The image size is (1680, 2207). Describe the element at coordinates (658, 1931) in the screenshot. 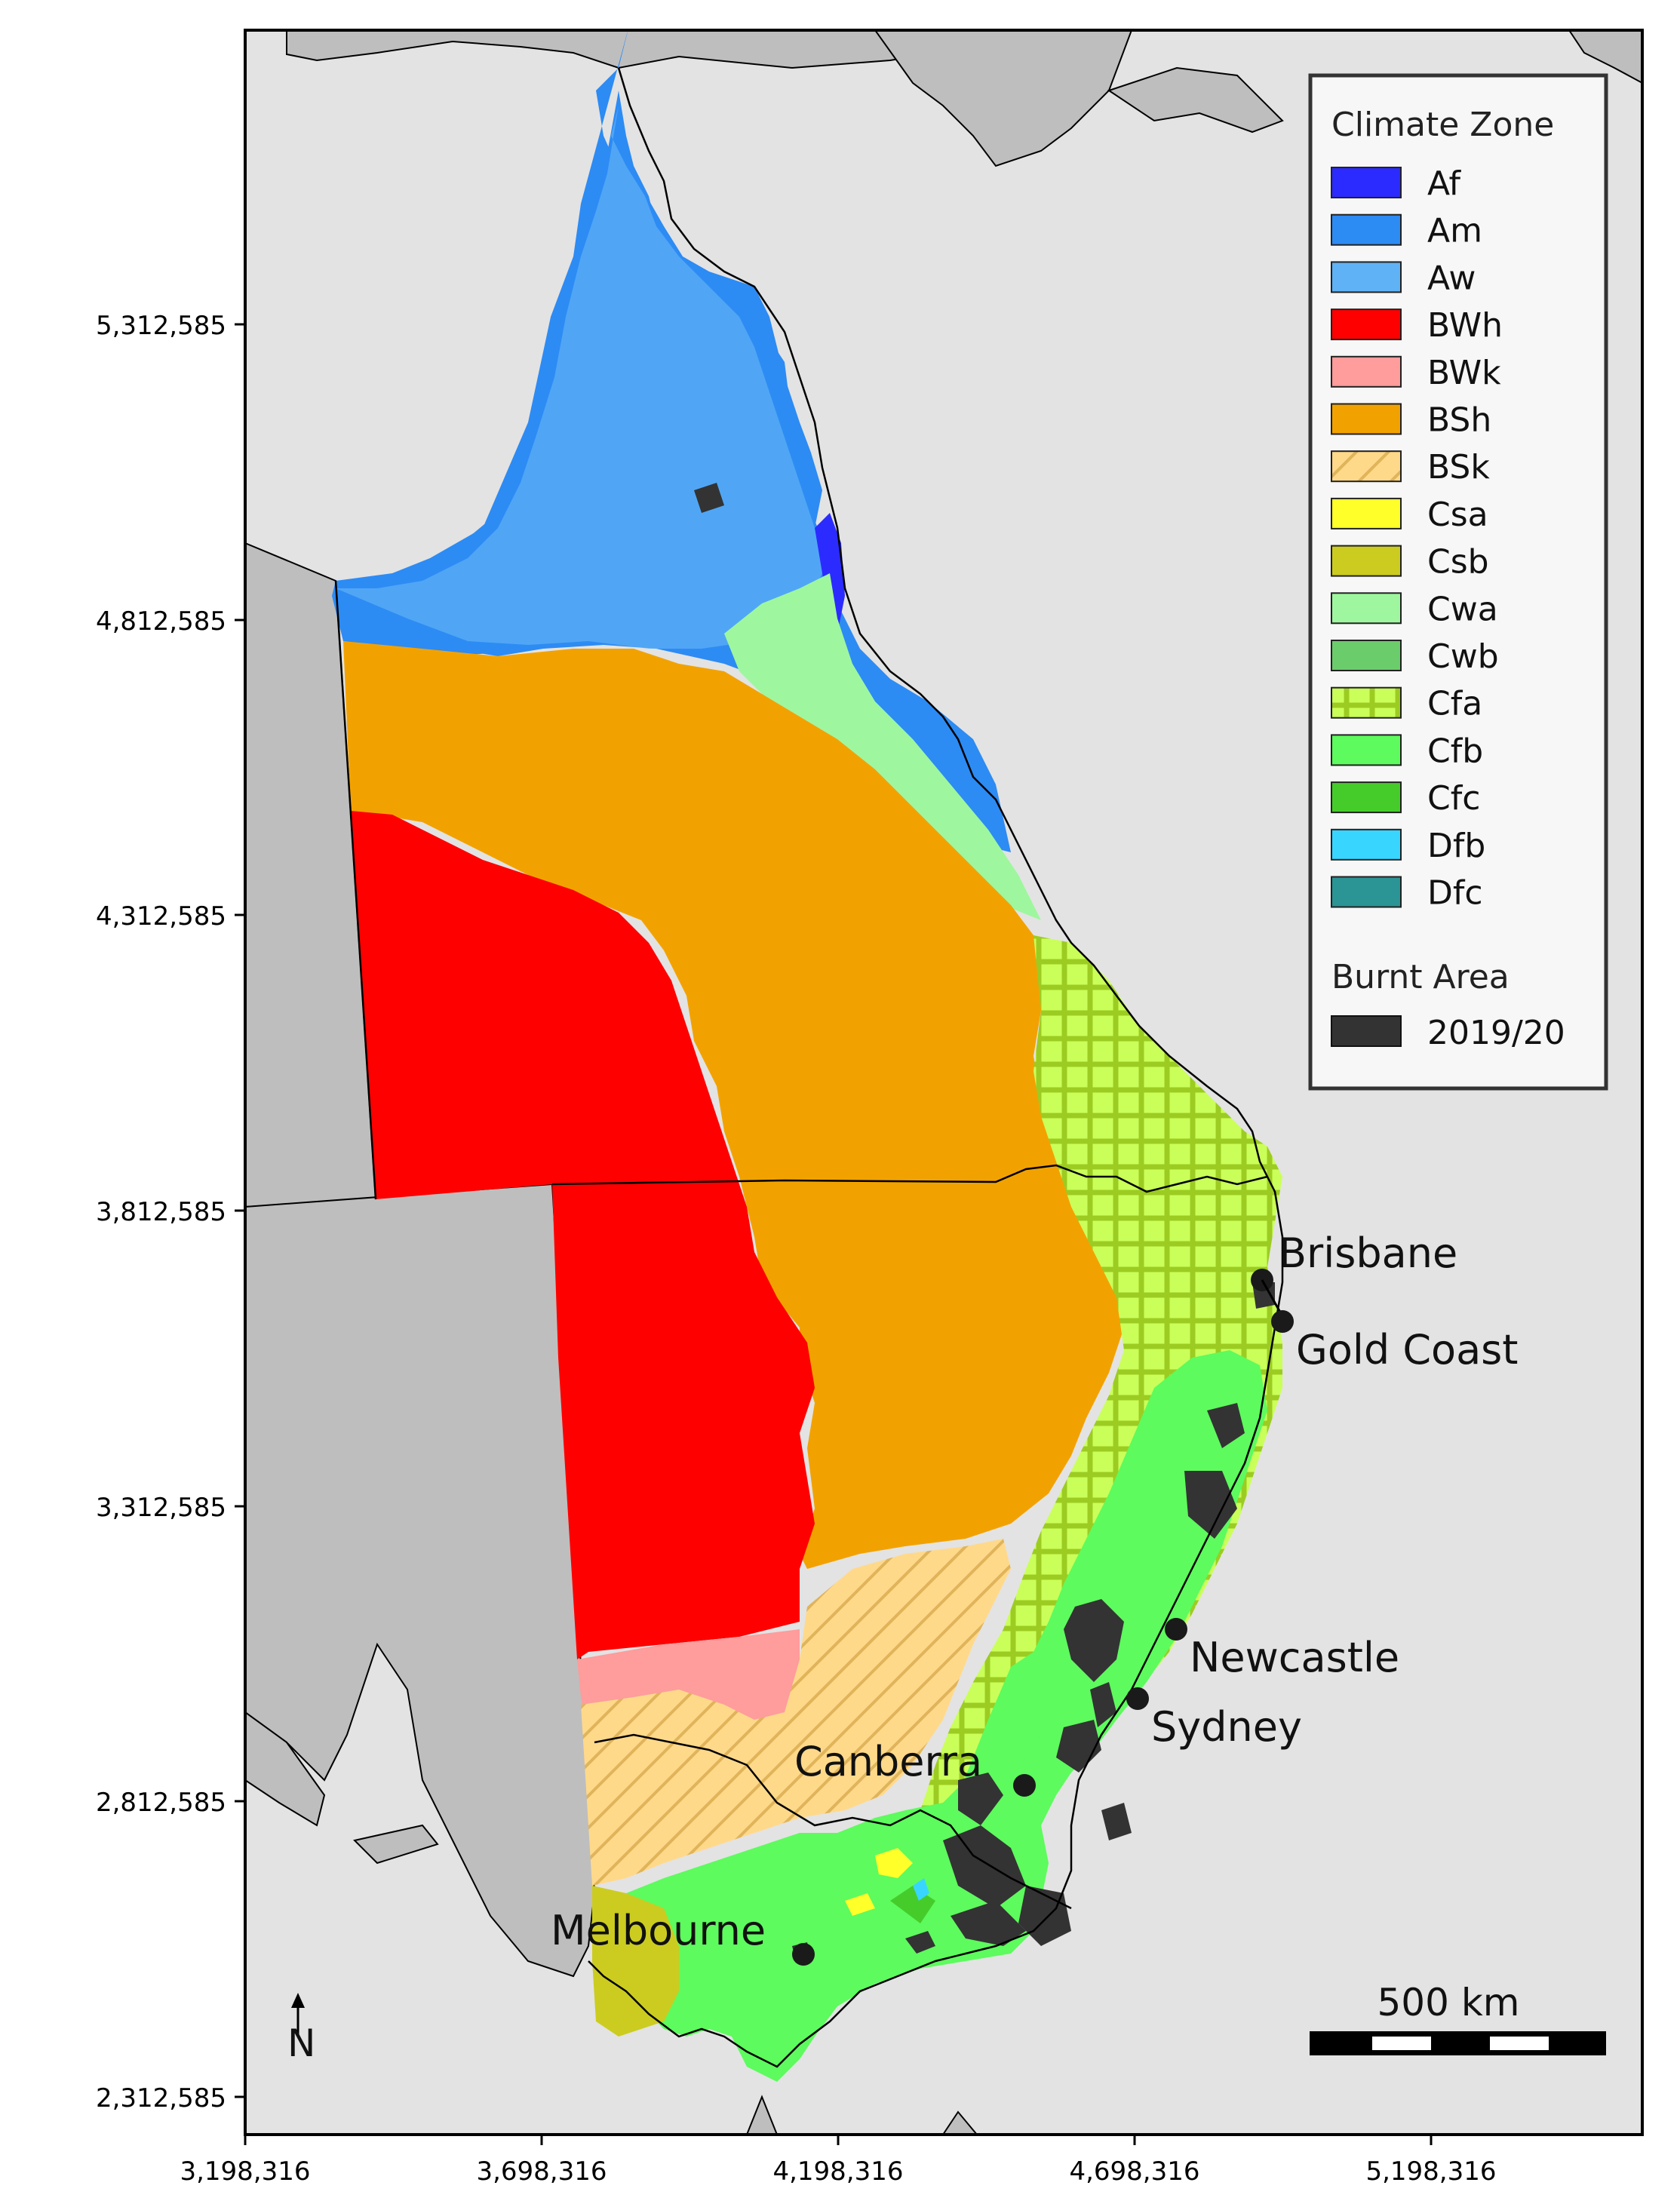

I see `city-label-melbourne: Melbourne` at that location.